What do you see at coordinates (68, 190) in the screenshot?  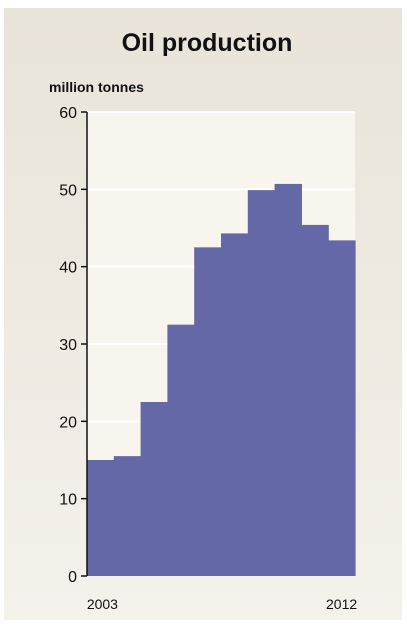 I see `y-tick-label: 50` at bounding box center [68, 190].